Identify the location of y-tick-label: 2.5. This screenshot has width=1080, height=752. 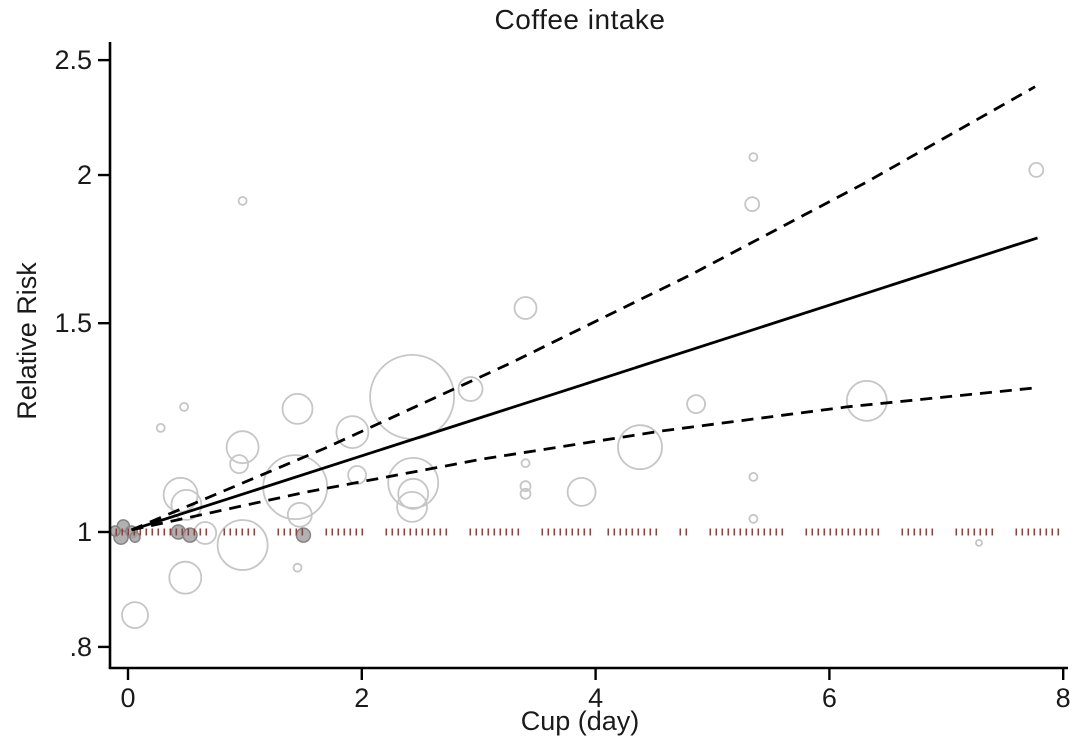
(73, 60).